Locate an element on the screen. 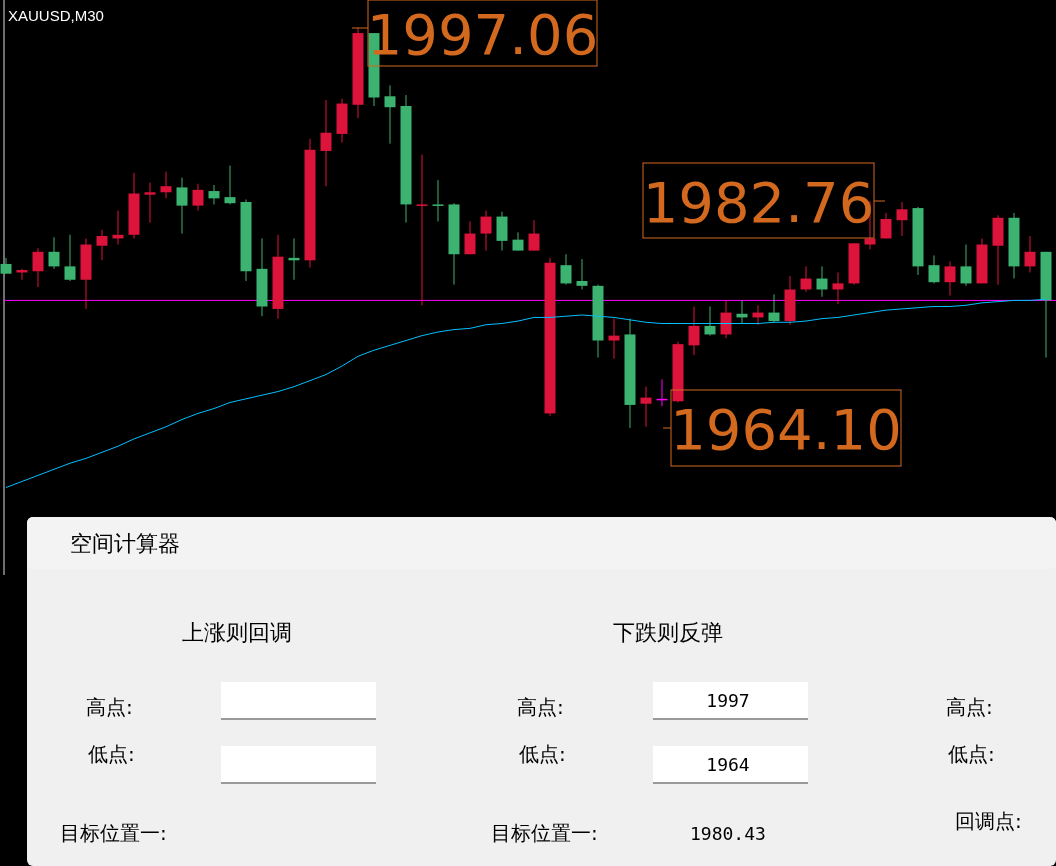  annotation: 1997.06 is located at coordinates (482, 34).